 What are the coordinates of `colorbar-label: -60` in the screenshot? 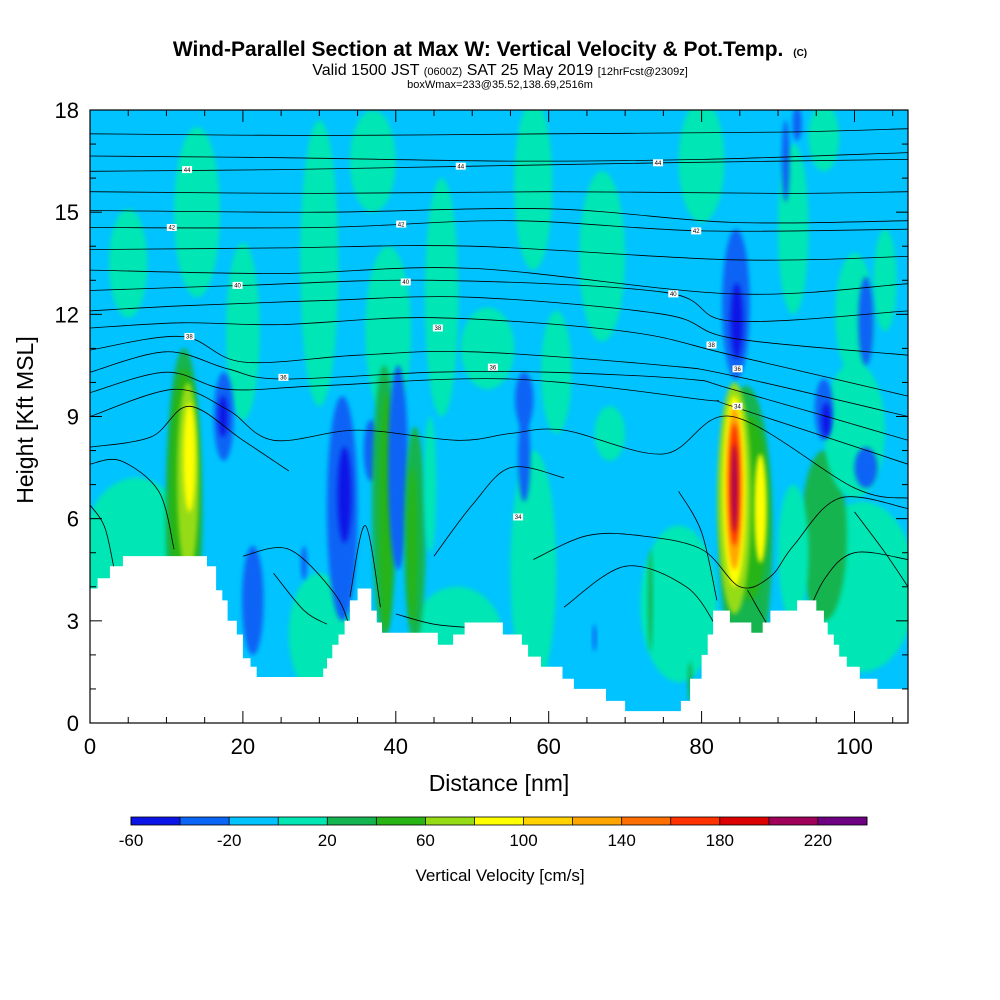 It's located at (131, 840).